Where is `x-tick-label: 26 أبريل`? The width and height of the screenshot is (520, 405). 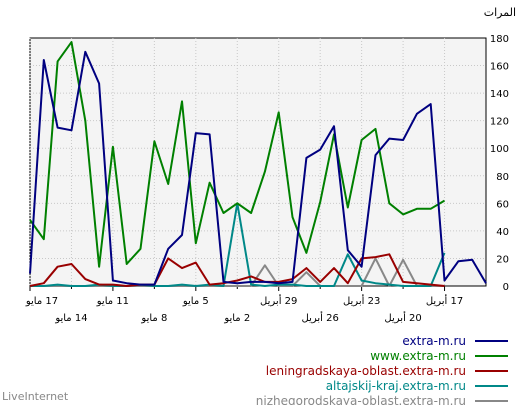
x-tick-label: 26 أبريل is located at coordinates (320, 317).